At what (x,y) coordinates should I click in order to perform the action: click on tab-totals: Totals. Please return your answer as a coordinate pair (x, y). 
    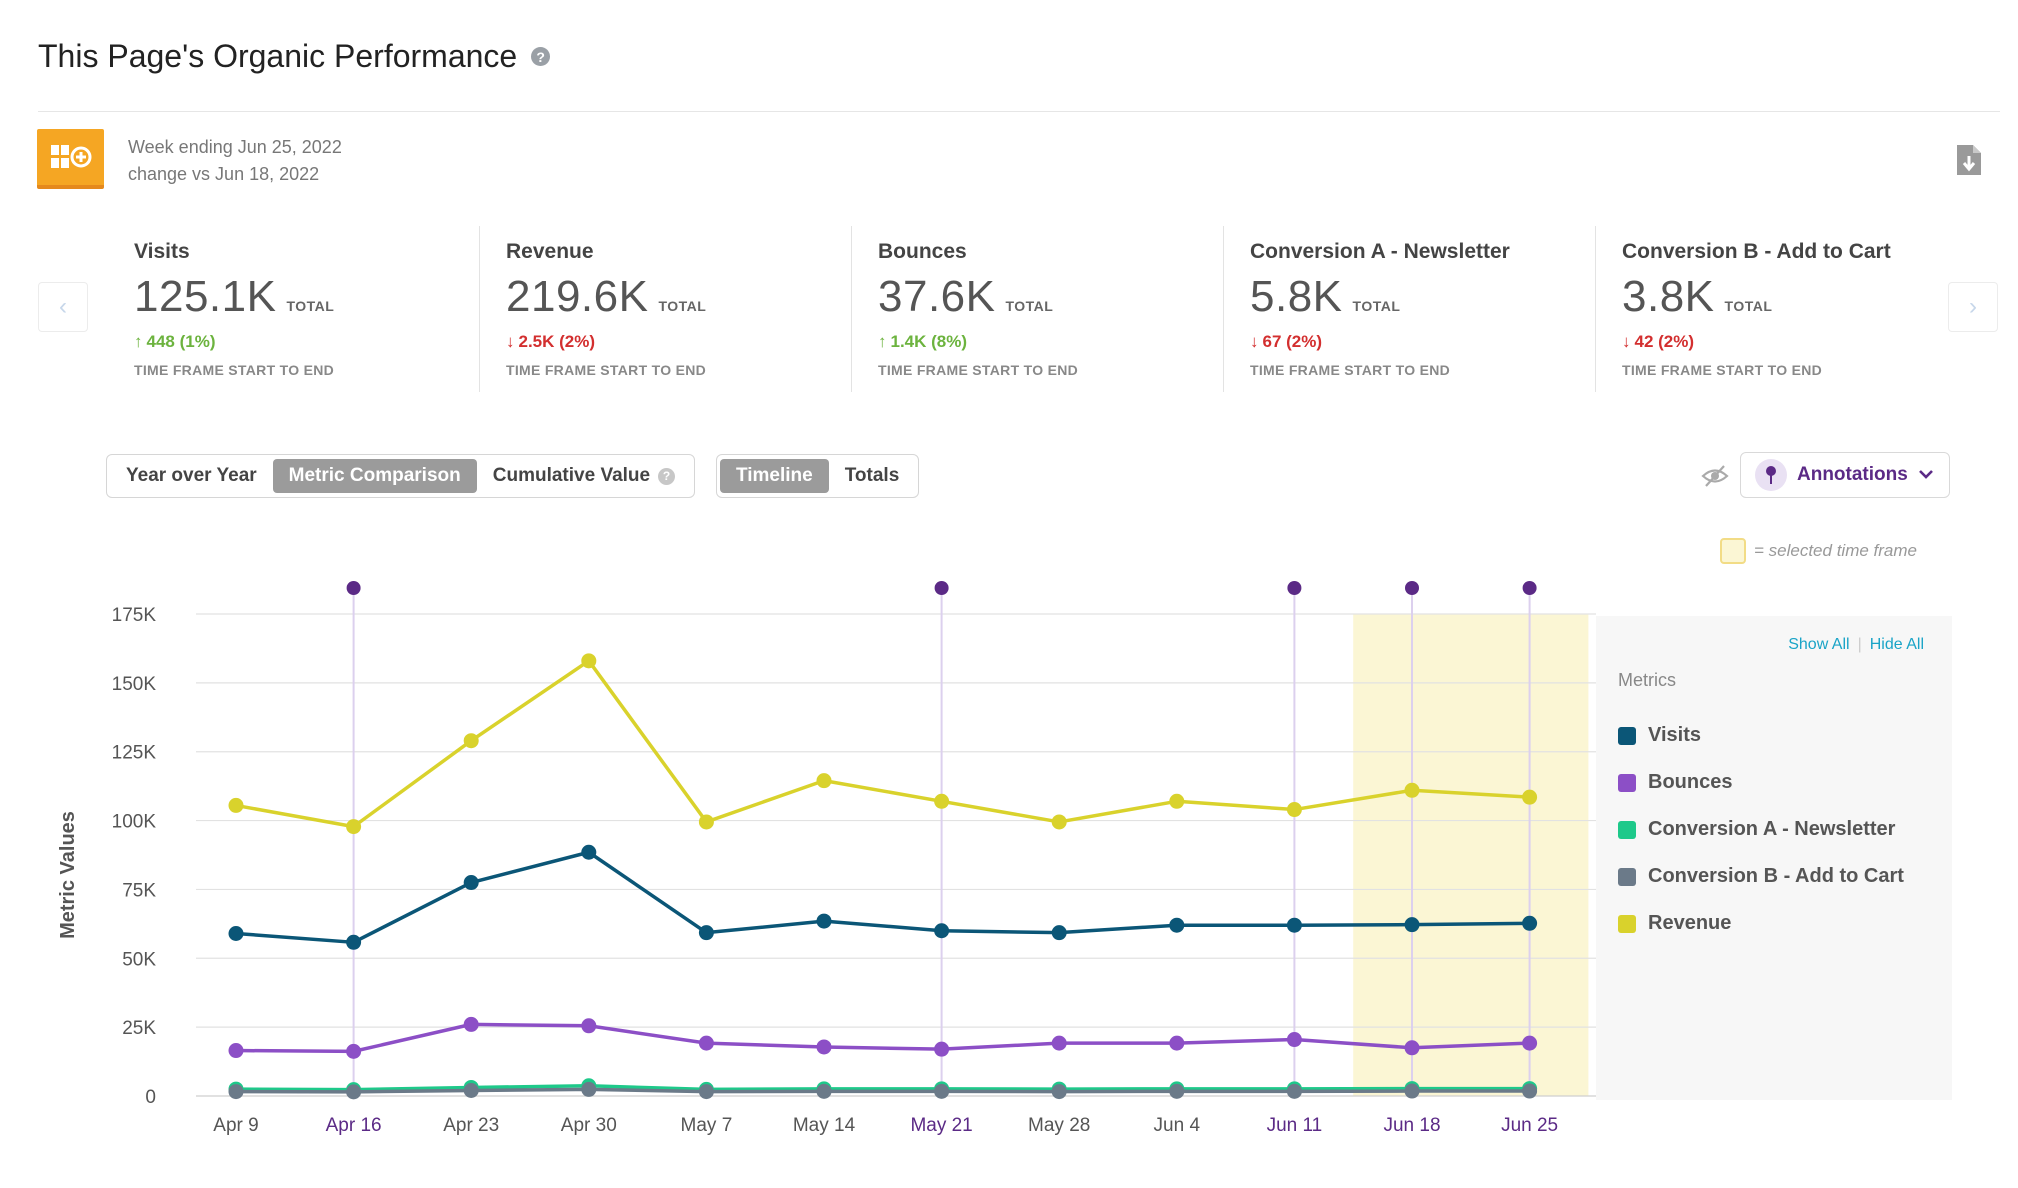
    Looking at the image, I should click on (872, 475).